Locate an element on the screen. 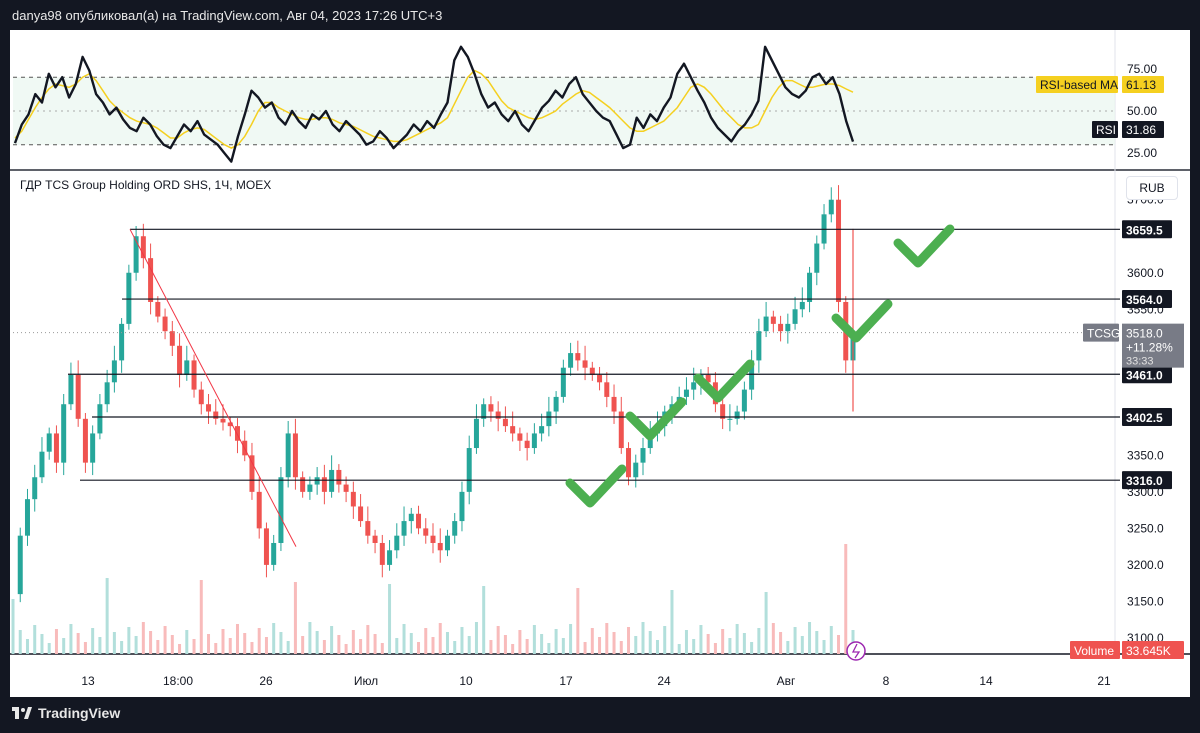 The image size is (1200, 733). ticker-price: 3518.0 is located at coordinates (1144, 334).